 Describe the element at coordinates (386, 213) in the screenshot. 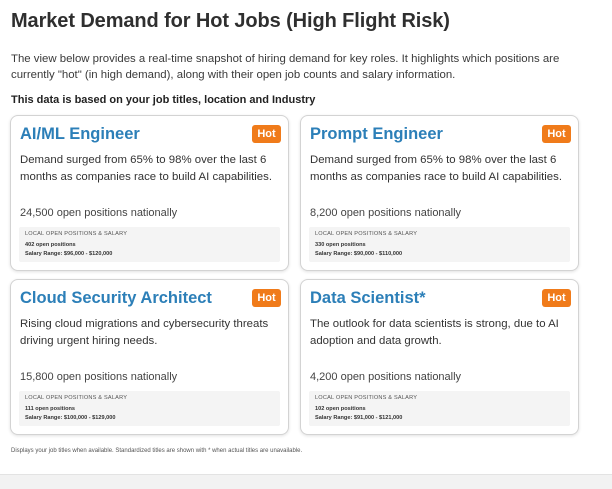

I see `national-open-positions: 8,200 open positions nationally` at that location.